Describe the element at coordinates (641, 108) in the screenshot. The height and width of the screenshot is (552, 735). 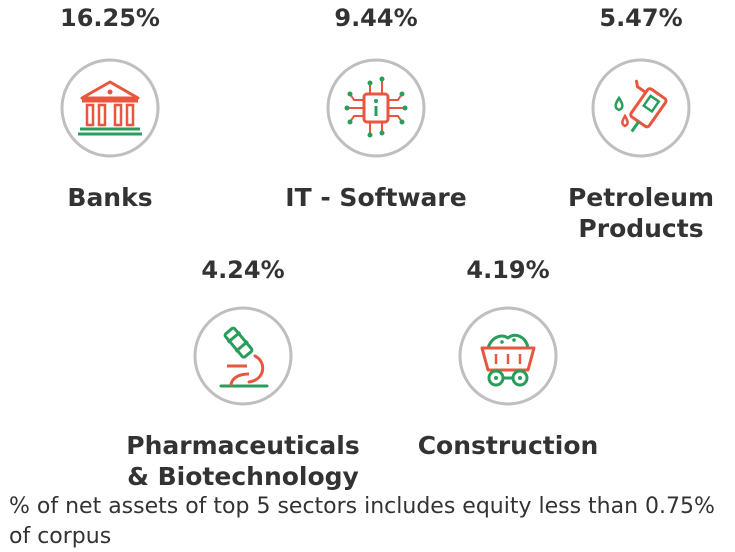
I see `fuel-nozzle-icon` at that location.